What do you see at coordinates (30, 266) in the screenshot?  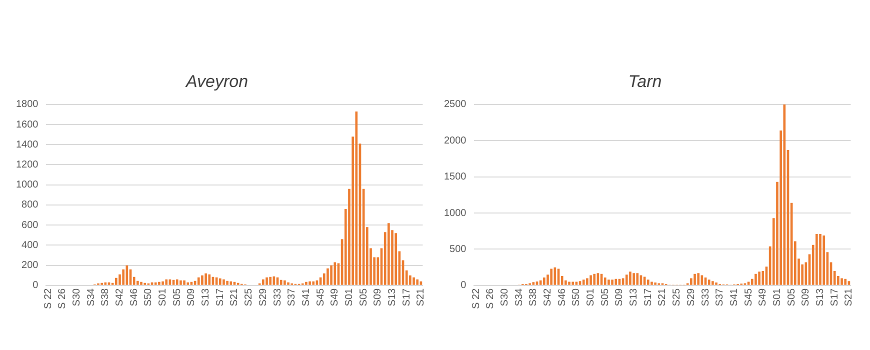 I see `y-tick-label: 200` at bounding box center [30, 266].